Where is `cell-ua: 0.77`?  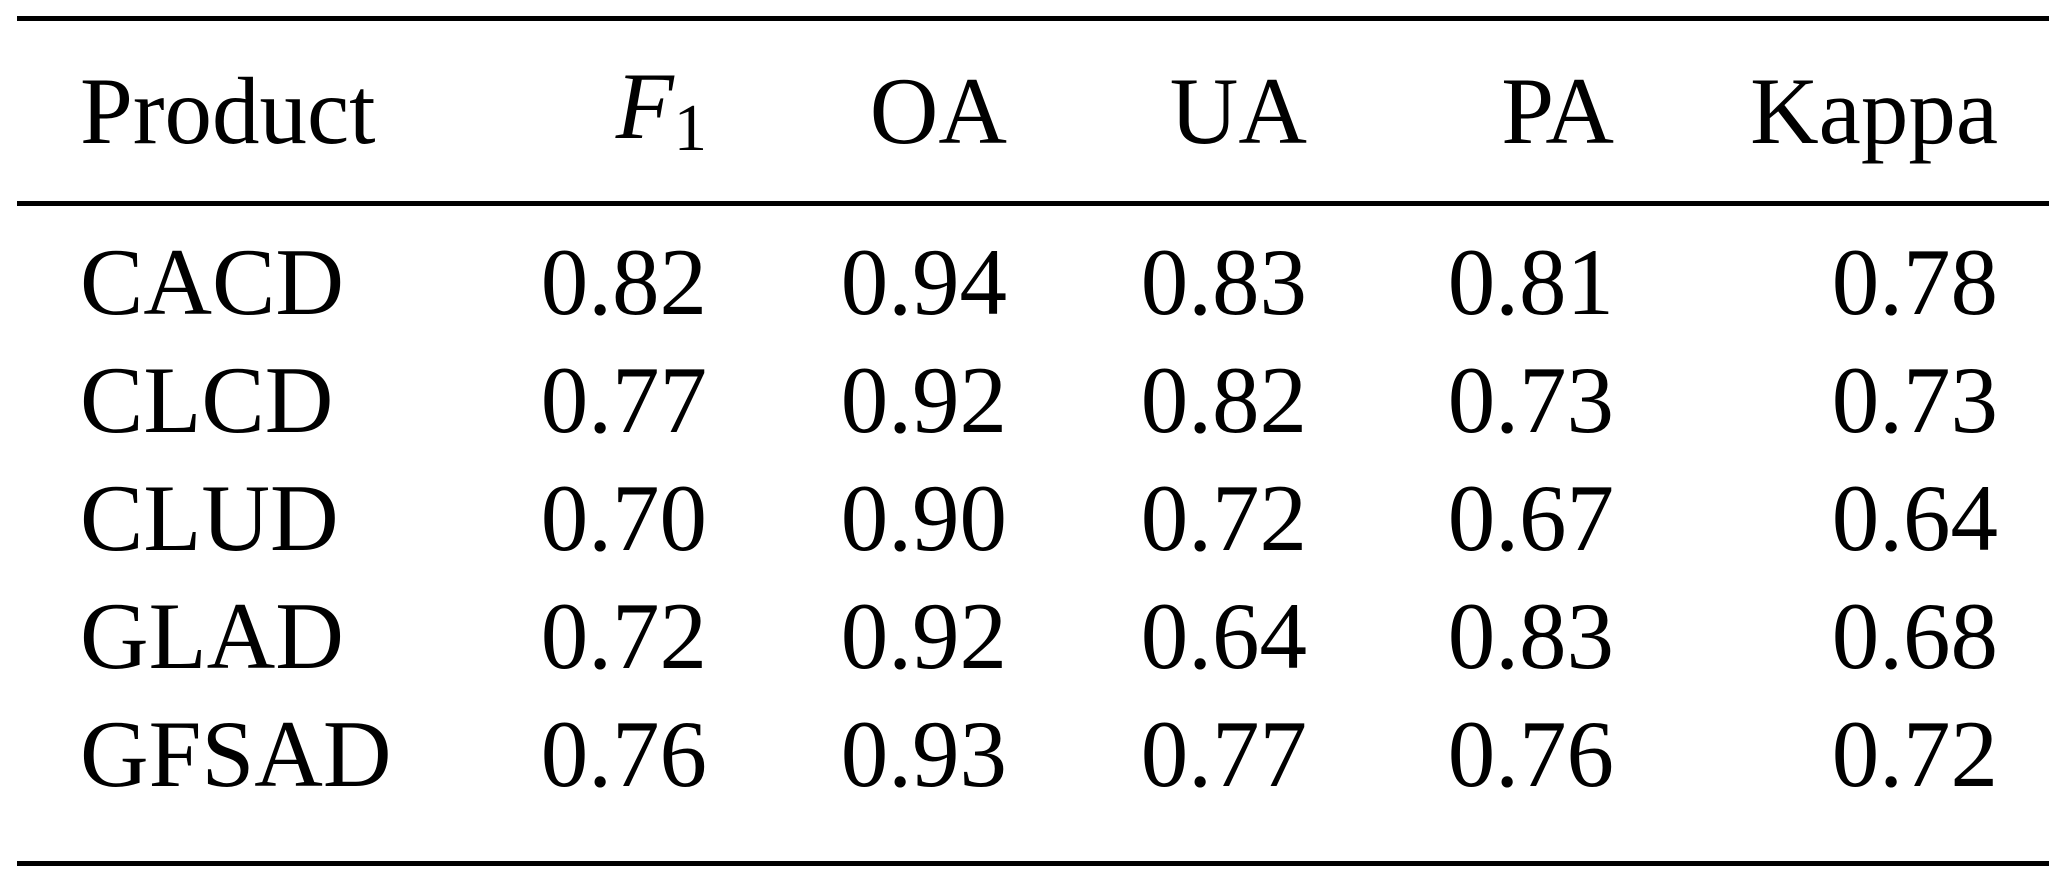
cell-ua: 0.77 is located at coordinates (1223, 753).